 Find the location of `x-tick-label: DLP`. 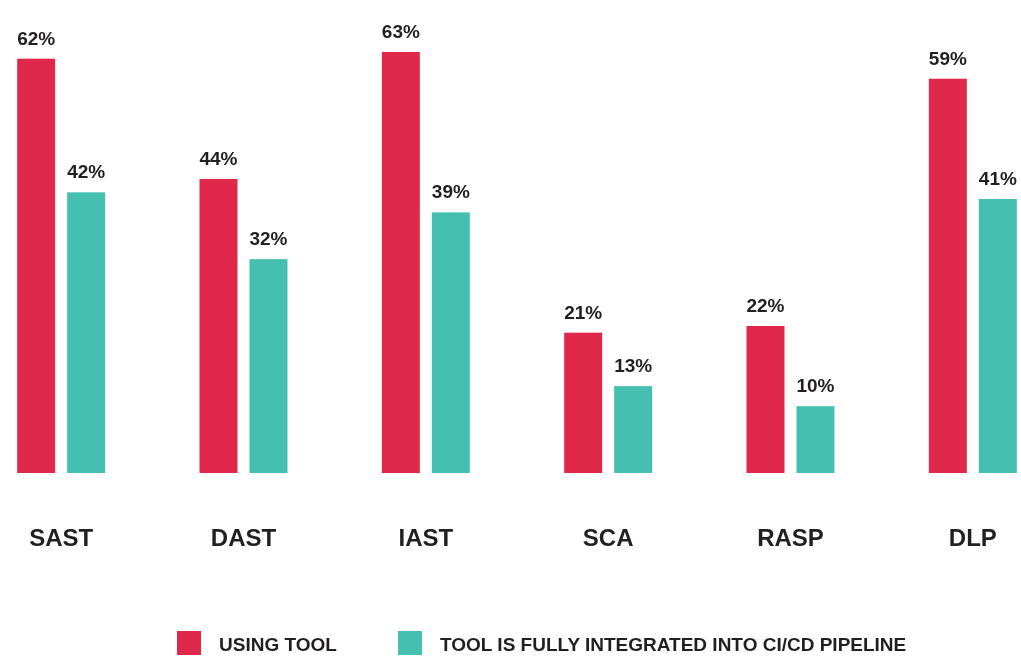

x-tick-label: DLP is located at coordinates (972, 537).